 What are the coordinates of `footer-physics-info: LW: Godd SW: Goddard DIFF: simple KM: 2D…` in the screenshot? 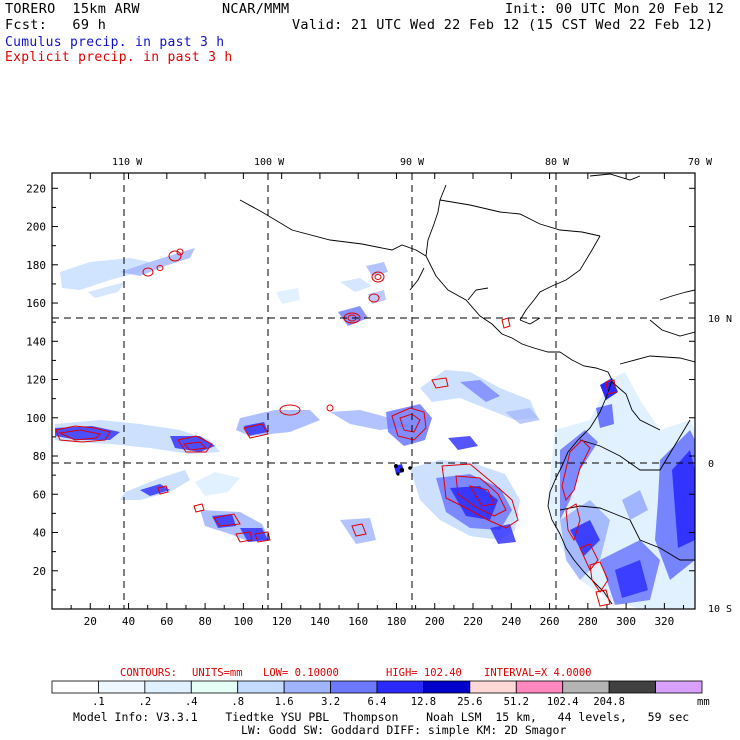 It's located at (404, 730).